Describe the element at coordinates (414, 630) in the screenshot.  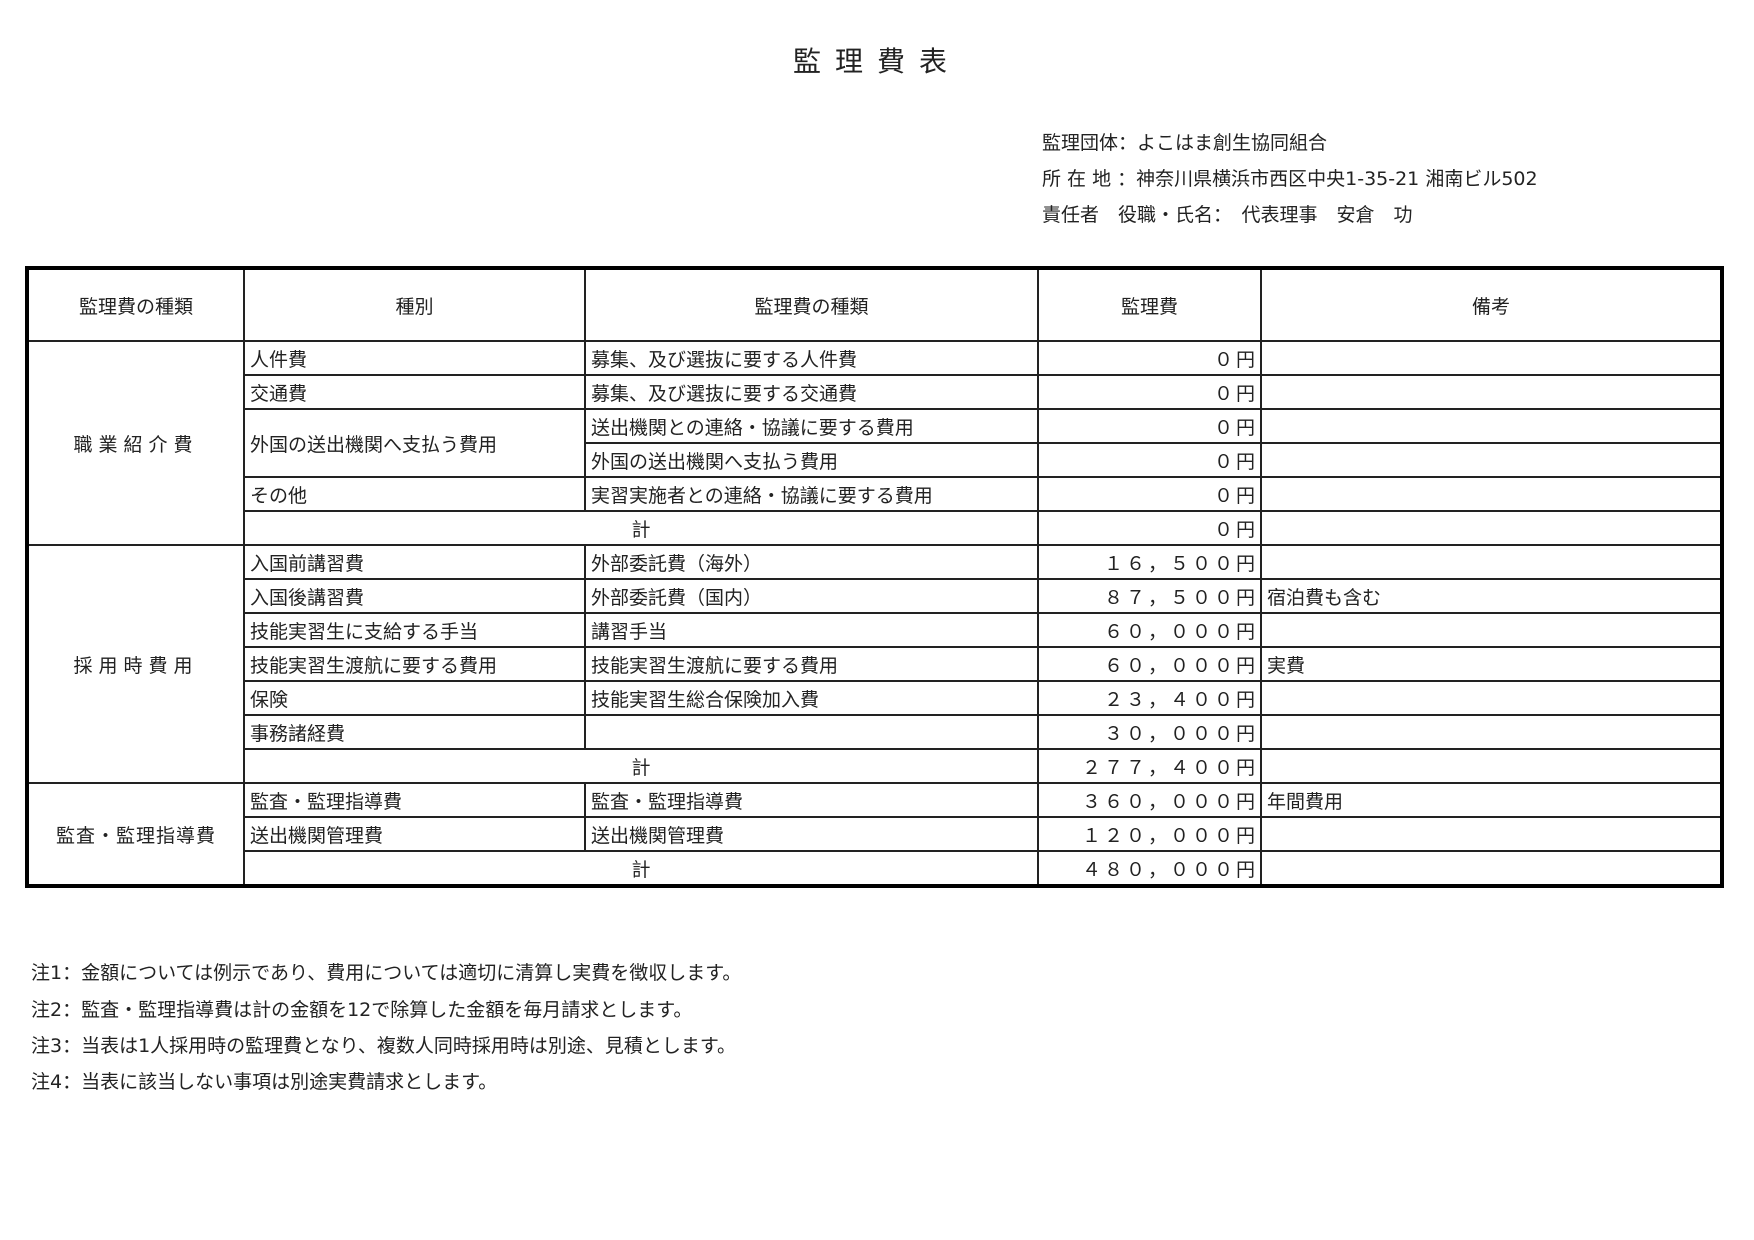
I see `type-cell: 技能実習生に支給する手当` at that location.